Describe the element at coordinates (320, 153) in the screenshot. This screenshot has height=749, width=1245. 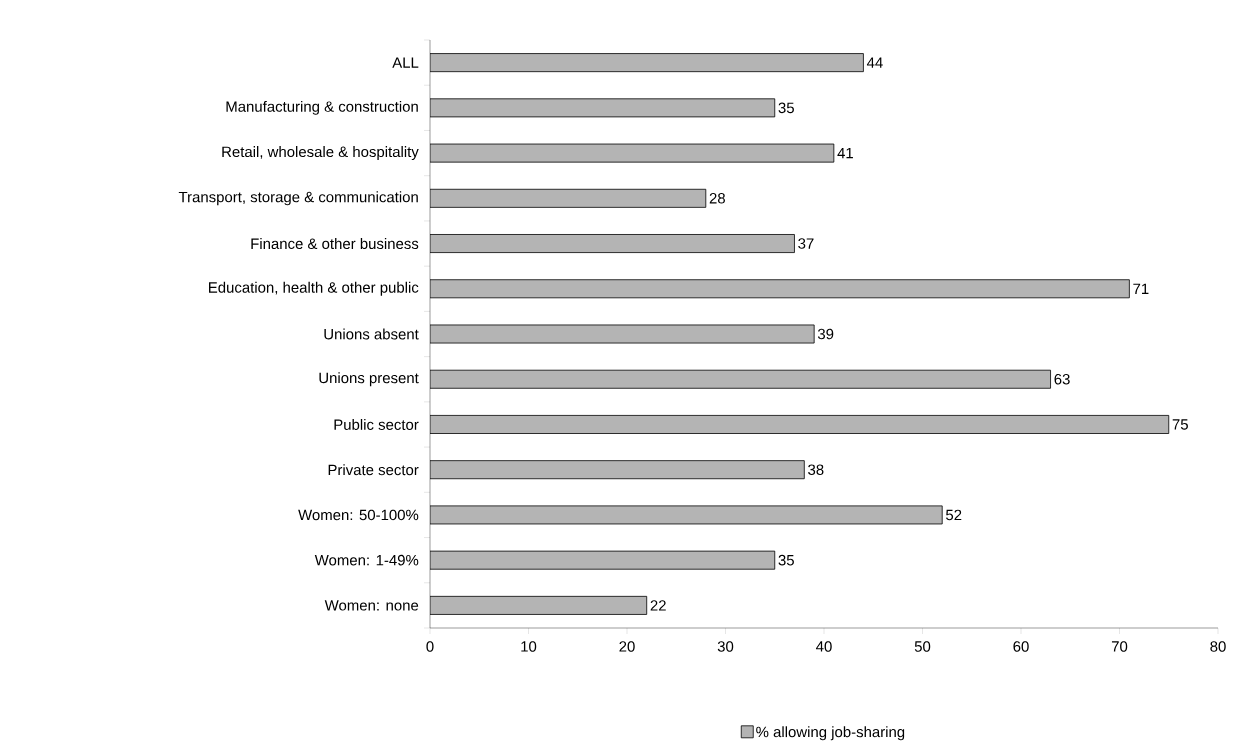
I see `y-tick-label: Retail, wholesale & hospitality` at that location.